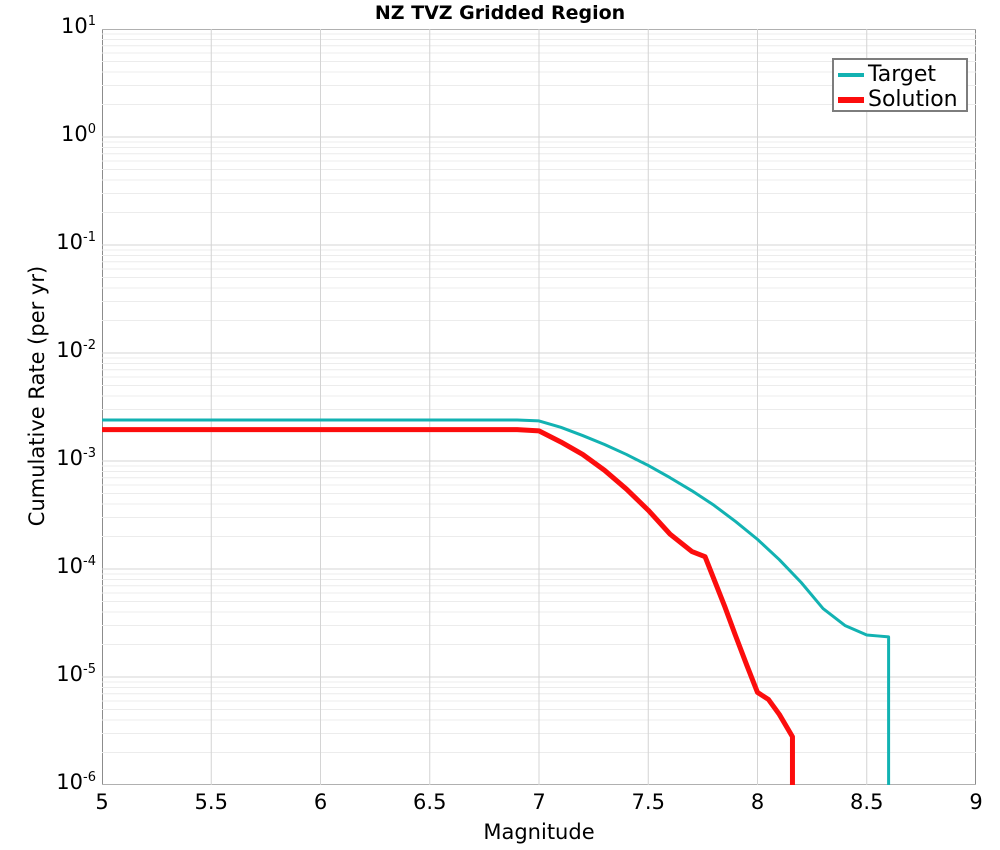 The height and width of the screenshot is (850, 1000). I want to click on y-tick-label: 101, so click(78, 26).